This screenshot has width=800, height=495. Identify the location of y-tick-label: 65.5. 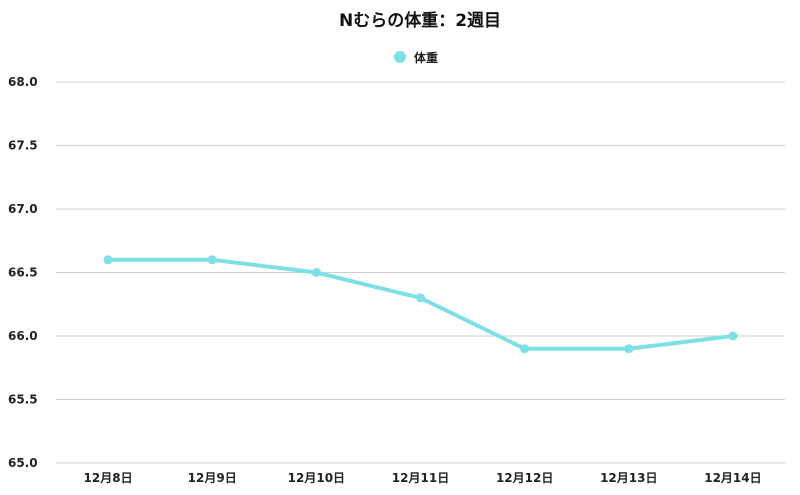
(23, 400).